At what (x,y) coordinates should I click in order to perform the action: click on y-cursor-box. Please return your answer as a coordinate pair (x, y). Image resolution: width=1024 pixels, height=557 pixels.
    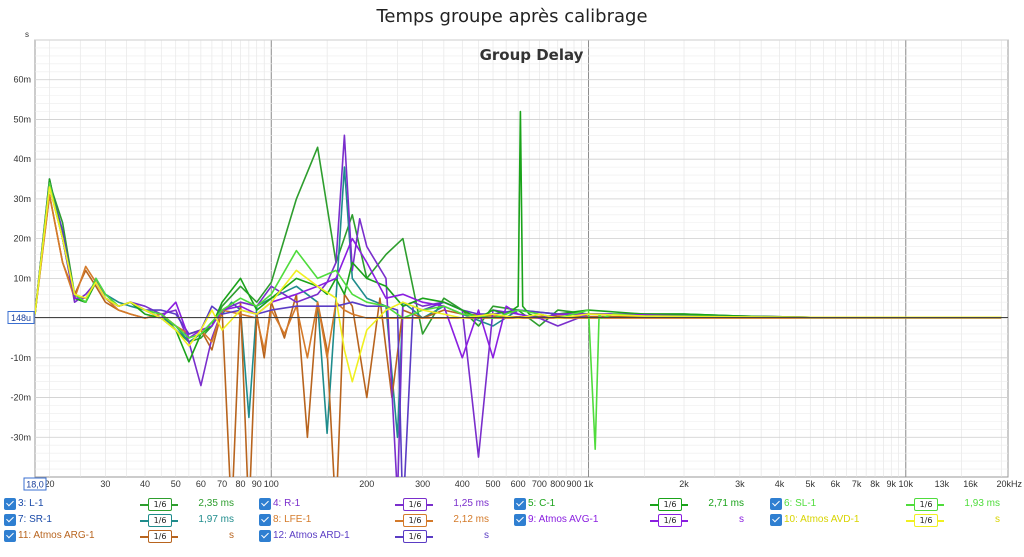
    Looking at the image, I should click on (21, 318).